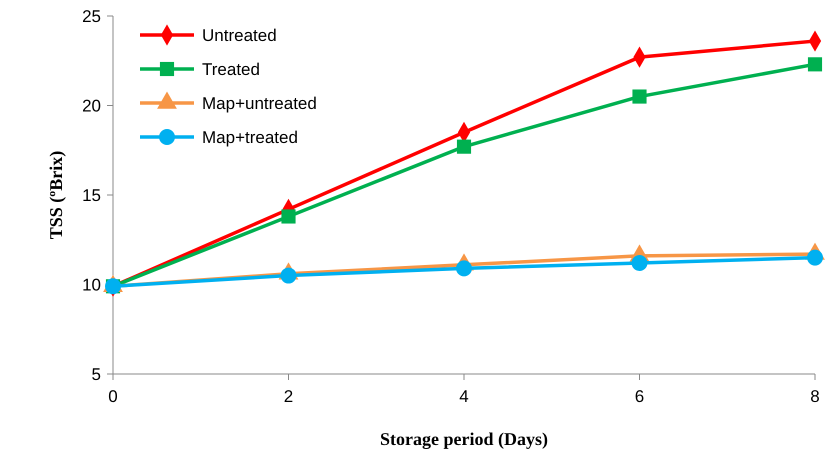 The height and width of the screenshot is (457, 833). I want to click on y-tick-label: 10, so click(91, 284).